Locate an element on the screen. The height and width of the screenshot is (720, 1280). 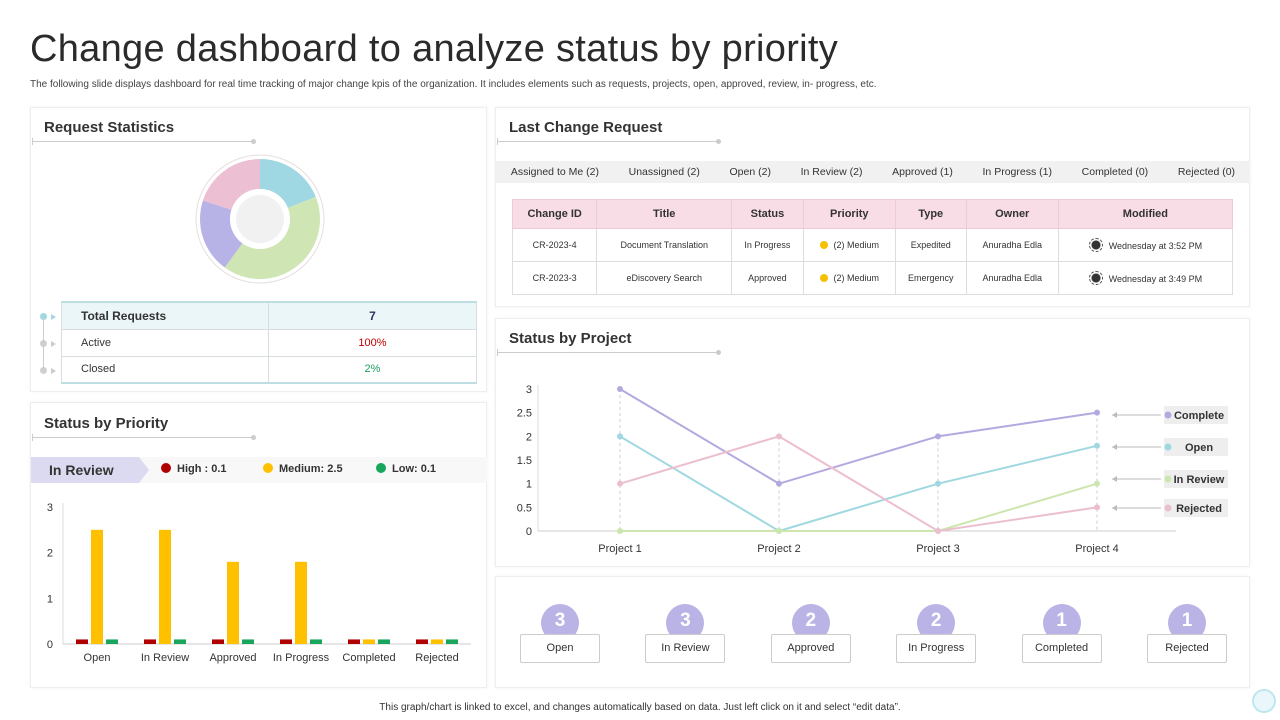
status-label: Open is located at coordinates (560, 648).